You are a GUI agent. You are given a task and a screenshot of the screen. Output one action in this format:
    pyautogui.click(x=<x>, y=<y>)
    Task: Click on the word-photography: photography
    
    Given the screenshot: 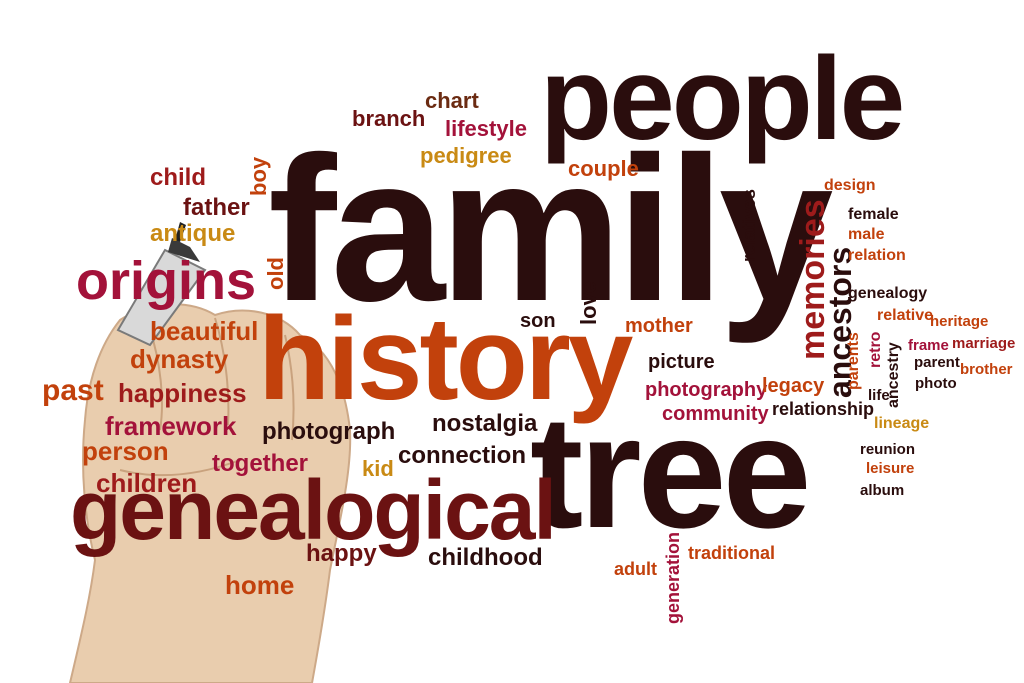 What is the action you would take?
    pyautogui.click(x=706, y=390)
    